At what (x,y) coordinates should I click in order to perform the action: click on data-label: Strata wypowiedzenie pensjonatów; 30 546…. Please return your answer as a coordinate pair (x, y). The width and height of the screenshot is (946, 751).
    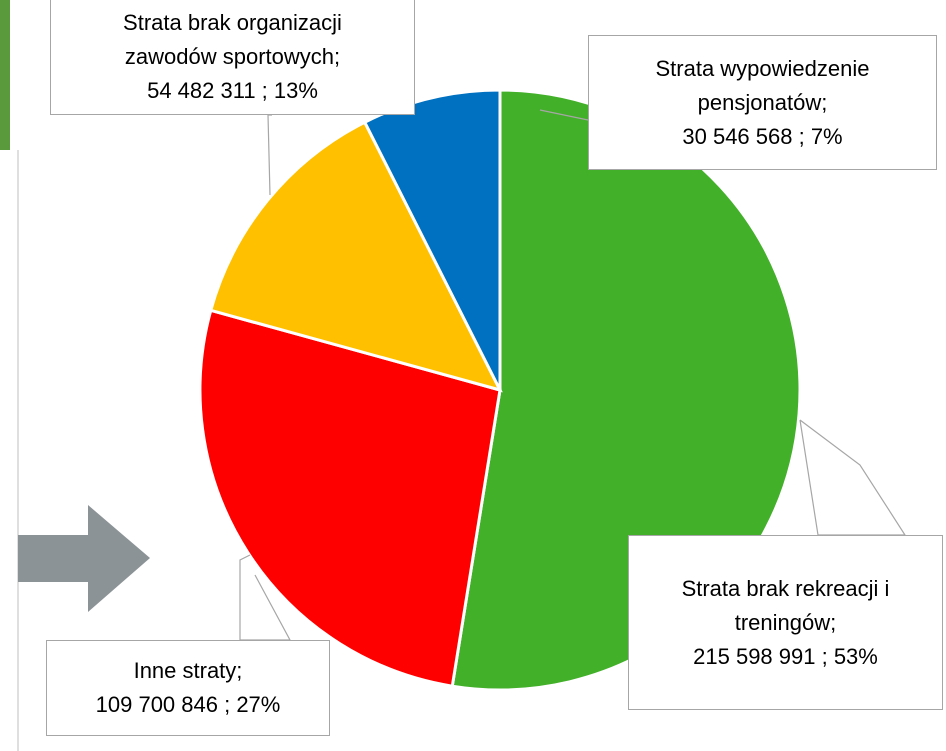
    Looking at the image, I should click on (762, 102).